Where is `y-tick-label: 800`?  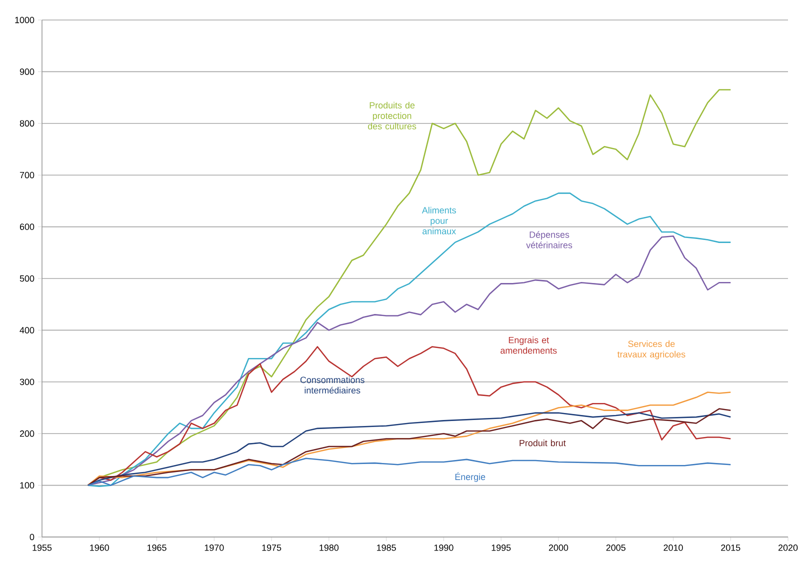 y-tick-label: 800 is located at coordinates (27, 123).